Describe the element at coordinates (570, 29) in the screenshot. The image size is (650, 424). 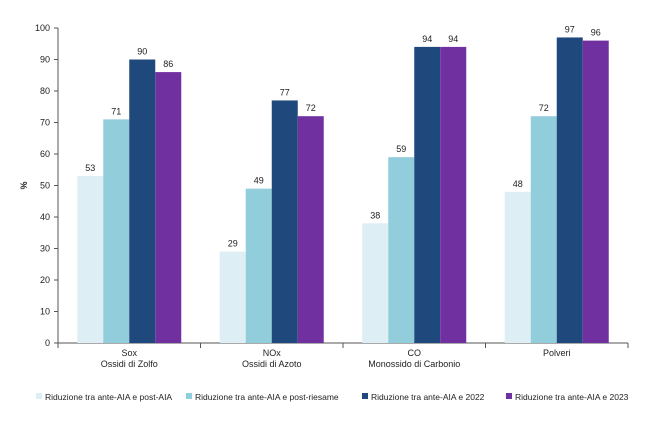
I see `data-label: 97` at that location.